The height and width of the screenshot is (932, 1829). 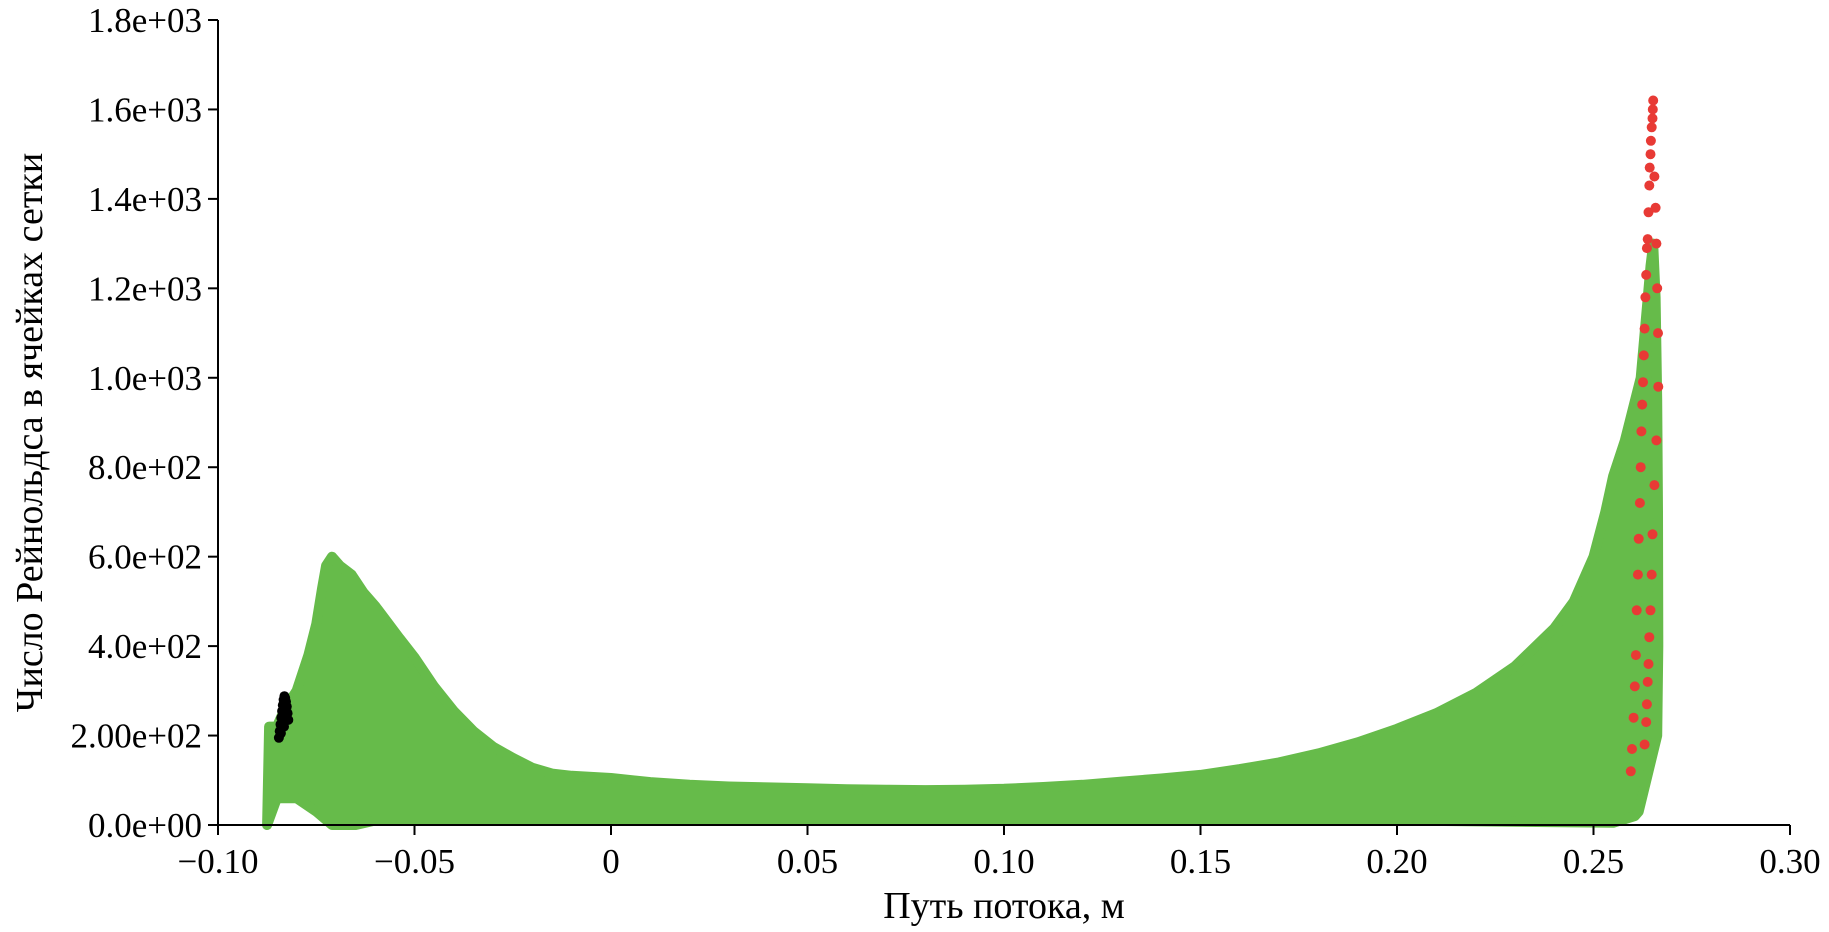 I want to click on y-tick-label: 0.0e+00, so click(x=145, y=825).